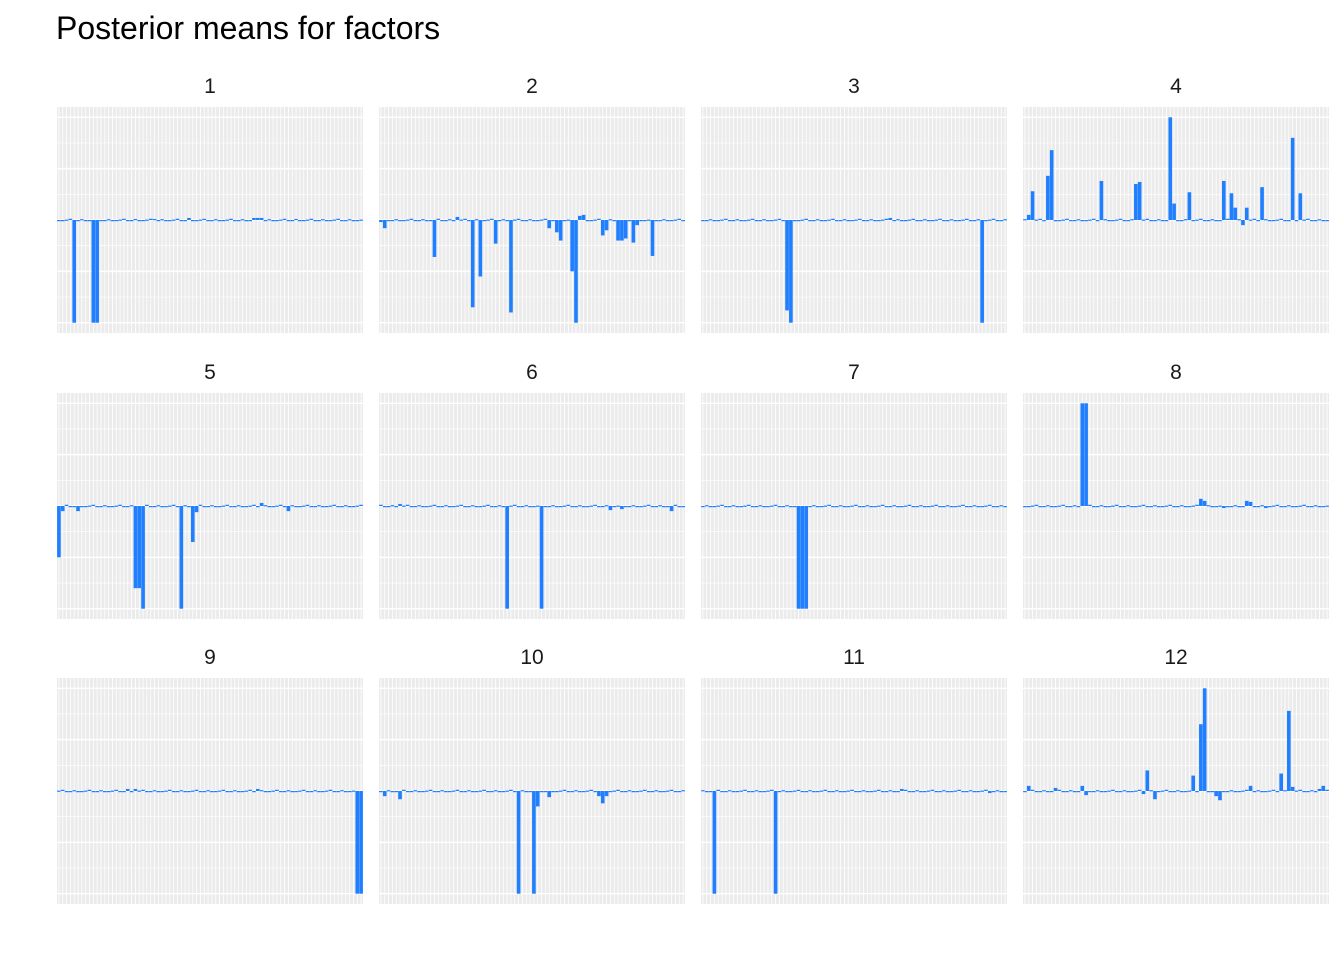 Image resolution: width=1344 pixels, height=960 pixels. What do you see at coordinates (248, 28) in the screenshot?
I see `chart-title: Posterior means for factors` at bounding box center [248, 28].